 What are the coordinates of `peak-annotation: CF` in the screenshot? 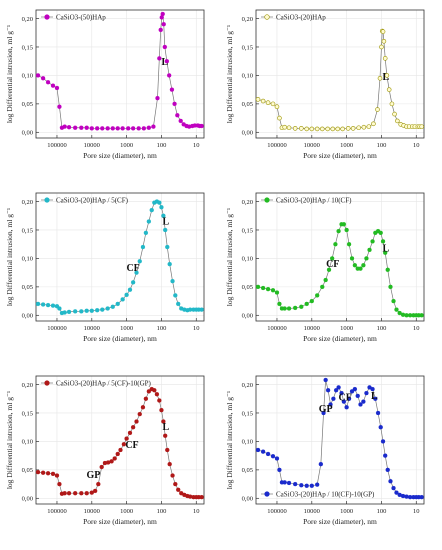 It's located at (345, 397).